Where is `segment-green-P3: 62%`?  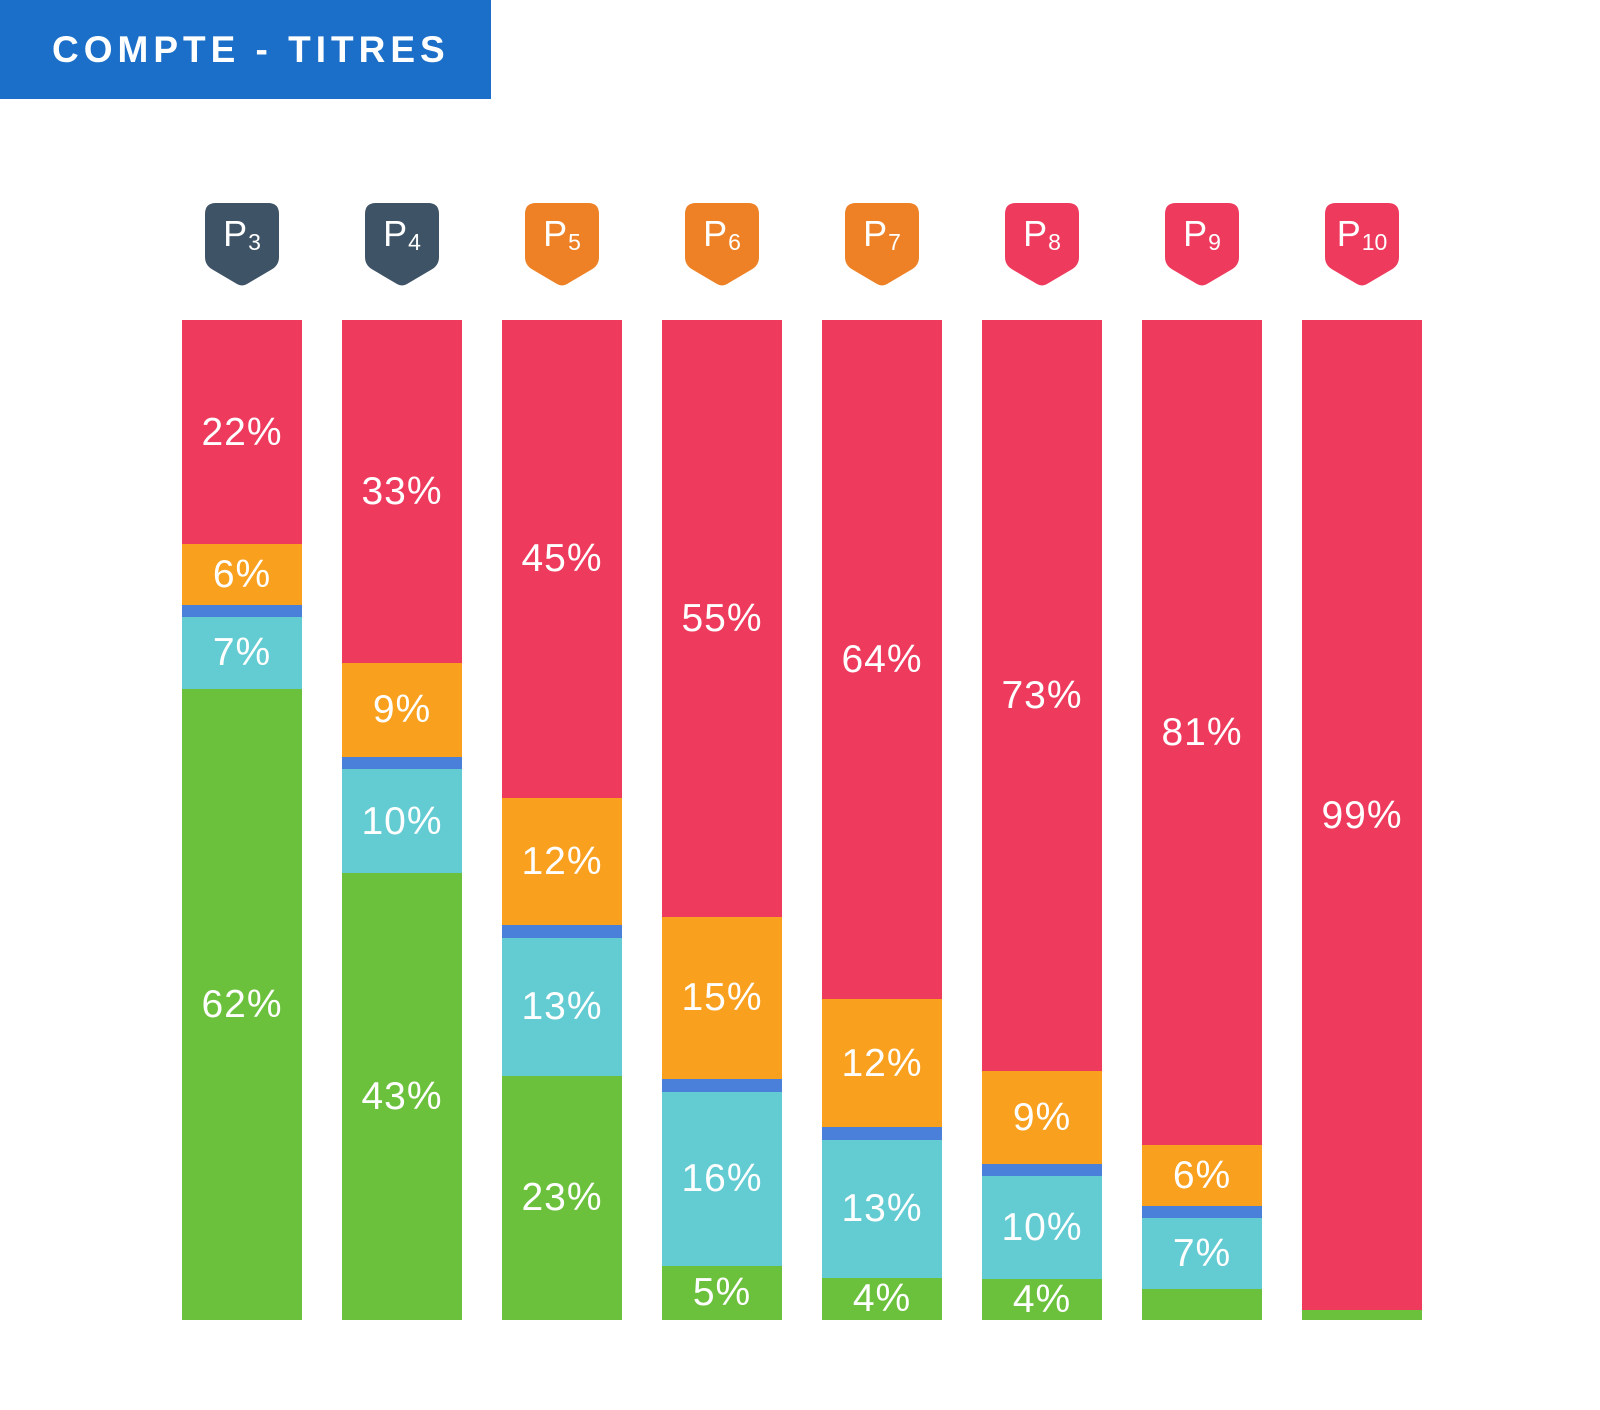 segment-green-P3: 62% is located at coordinates (242, 1004).